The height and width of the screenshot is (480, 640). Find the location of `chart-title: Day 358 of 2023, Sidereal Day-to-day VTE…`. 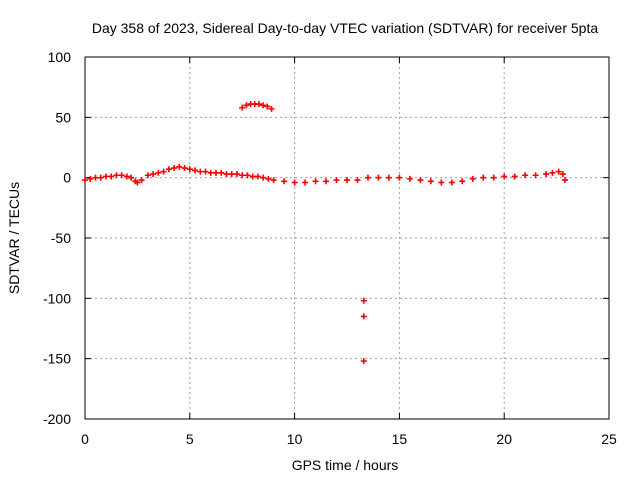

chart-title: Day 358 of 2023, Sidereal Day-to-day VTE… is located at coordinates (345, 28).